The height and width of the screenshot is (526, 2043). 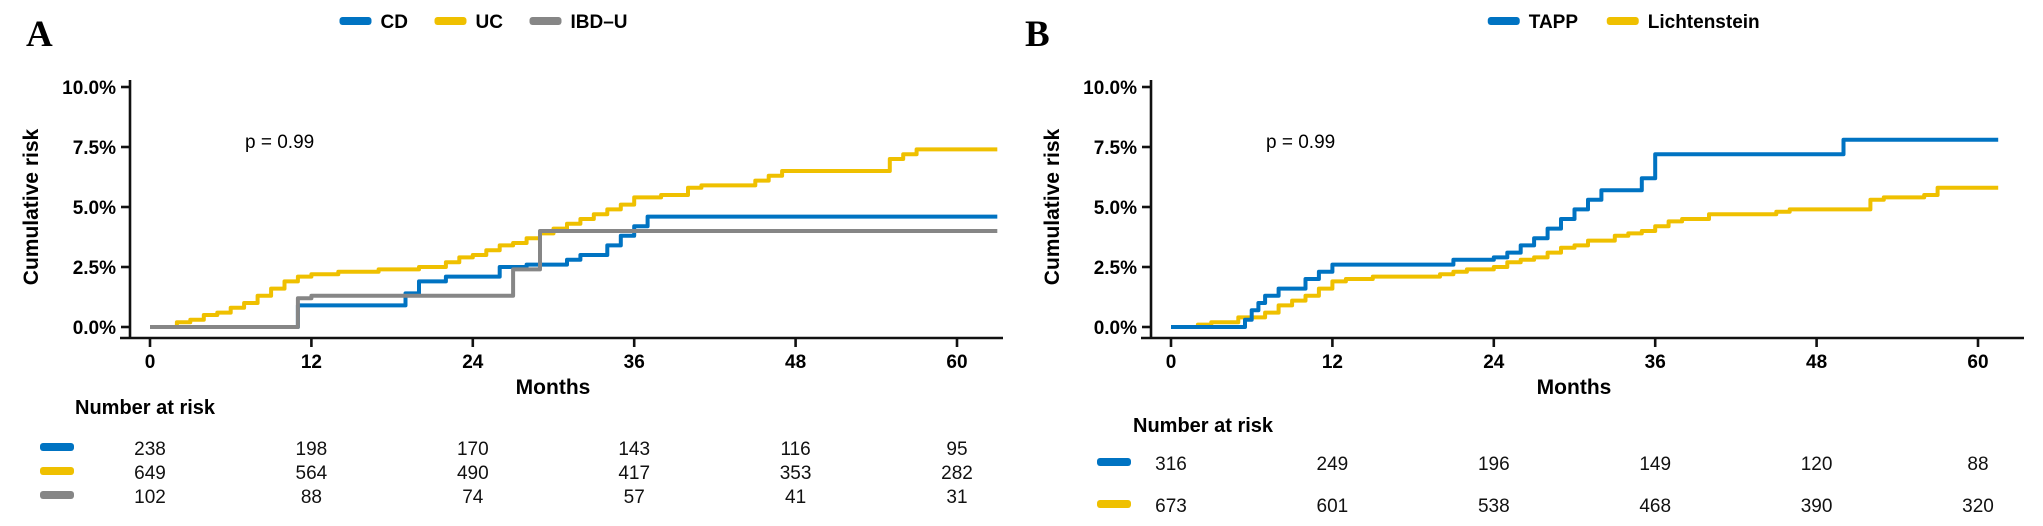 What do you see at coordinates (1114, 504) in the screenshot?
I see `risk-key-Lichtenstein` at bounding box center [1114, 504].